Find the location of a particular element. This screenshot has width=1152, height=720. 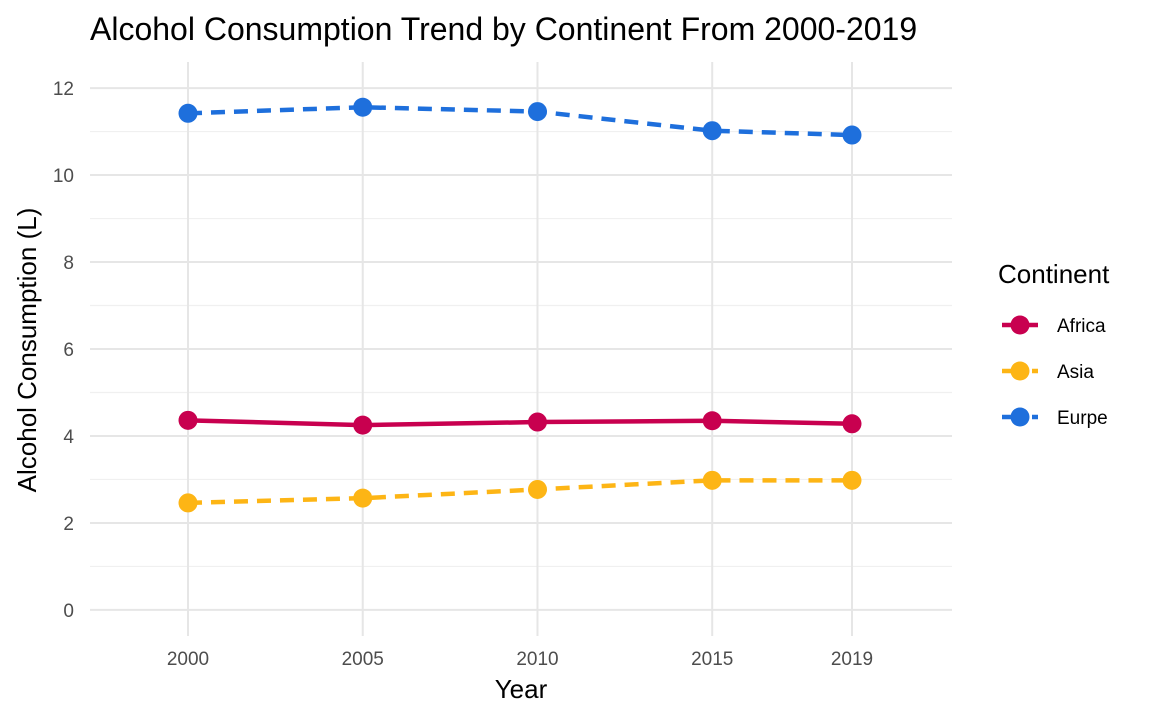

series-eurpe is located at coordinates (520, 121).